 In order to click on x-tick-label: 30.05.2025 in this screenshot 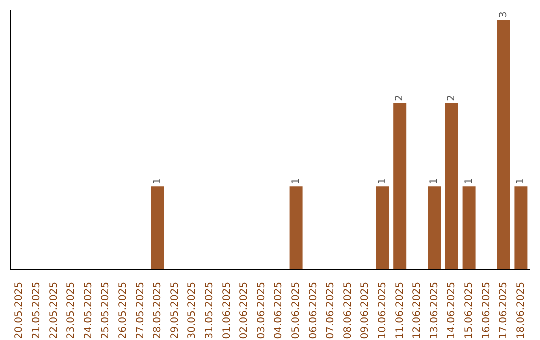, I will do `click(192, 311)`.